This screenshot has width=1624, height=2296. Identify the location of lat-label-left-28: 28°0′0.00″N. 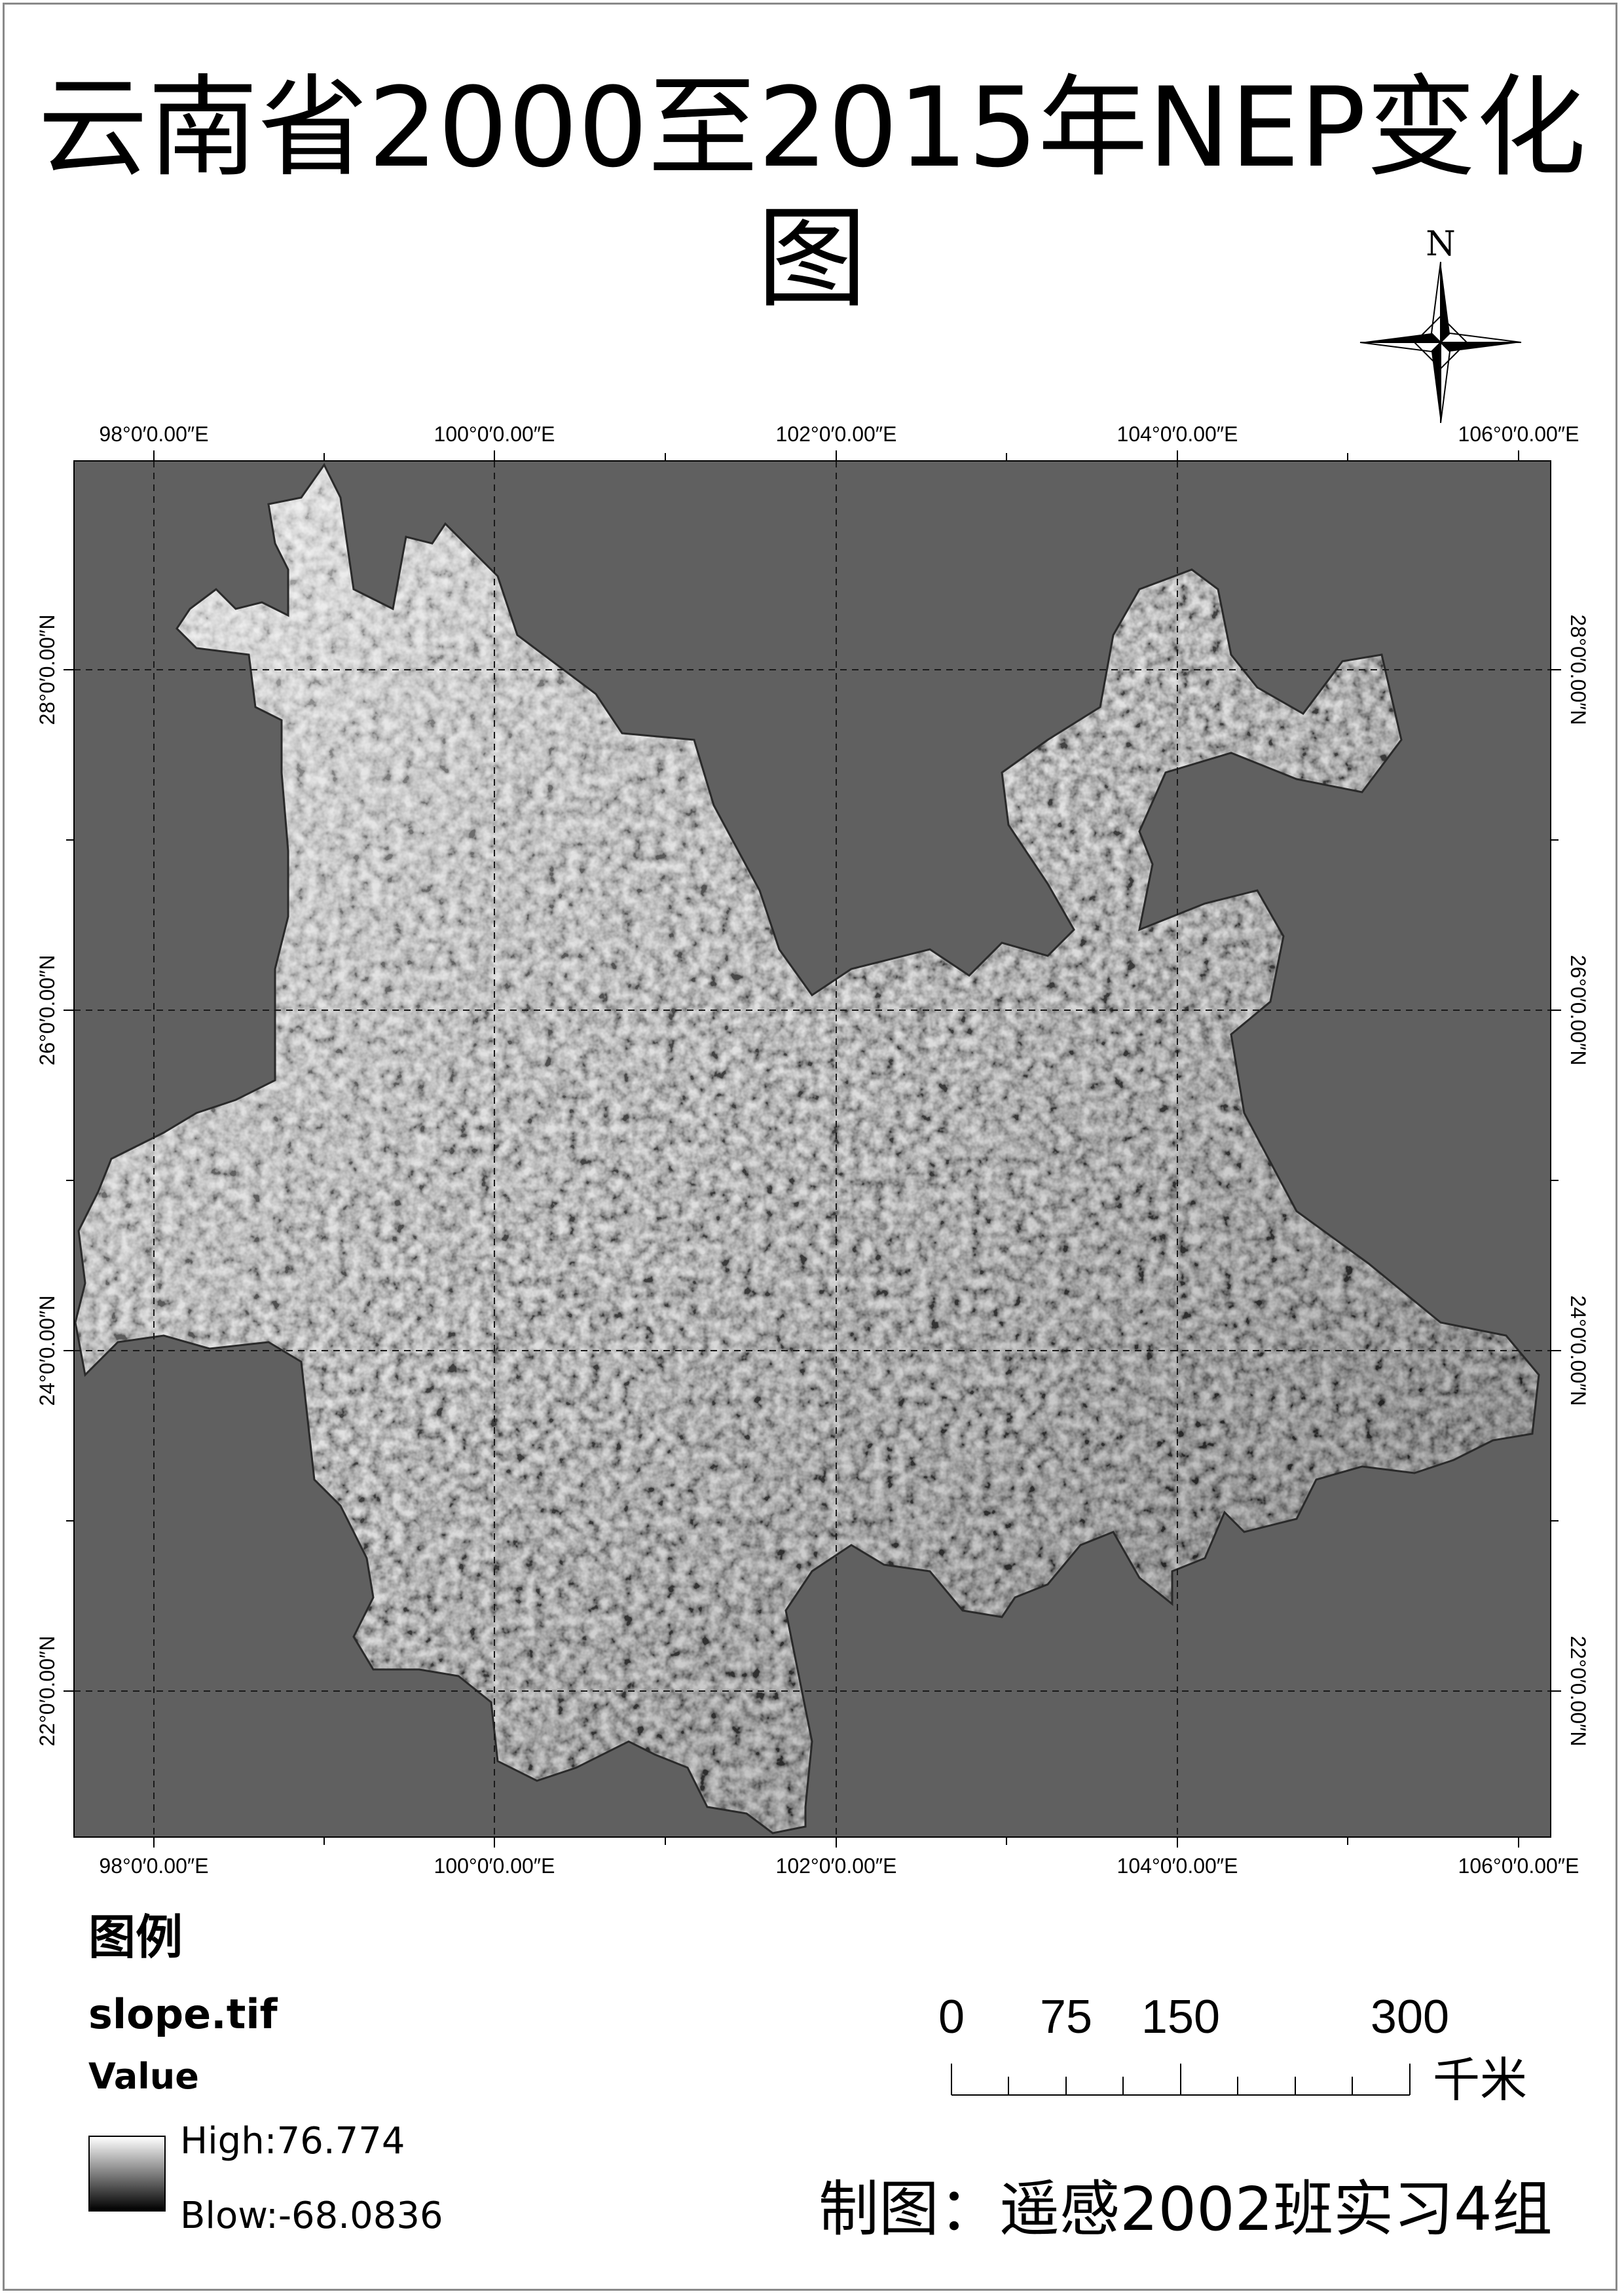
(47, 669).